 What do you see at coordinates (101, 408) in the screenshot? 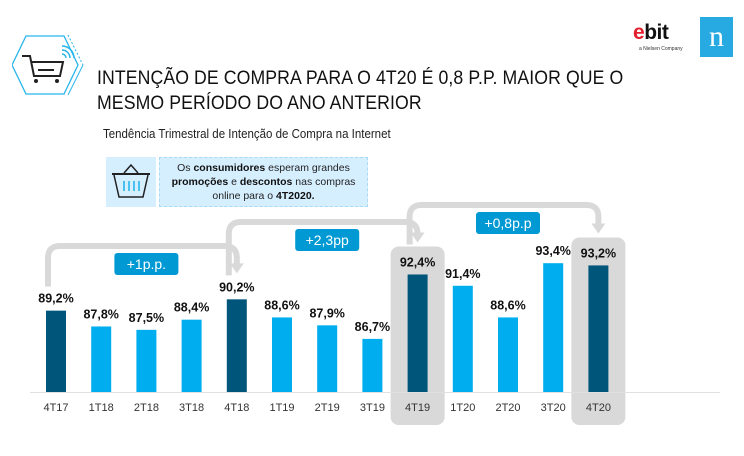
I see `tick-label-1T18: 1T18` at bounding box center [101, 408].